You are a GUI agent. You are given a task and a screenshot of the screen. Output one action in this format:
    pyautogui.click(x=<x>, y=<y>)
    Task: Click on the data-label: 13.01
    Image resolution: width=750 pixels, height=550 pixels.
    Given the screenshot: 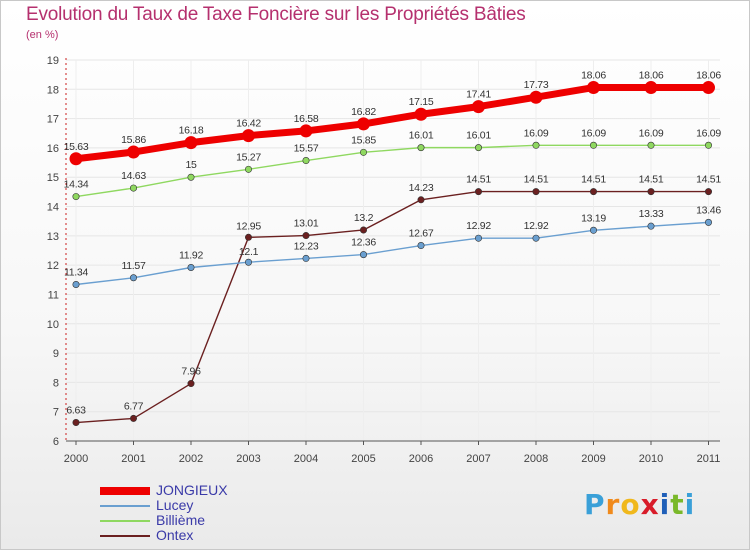 What is the action you would take?
    pyautogui.click(x=306, y=224)
    